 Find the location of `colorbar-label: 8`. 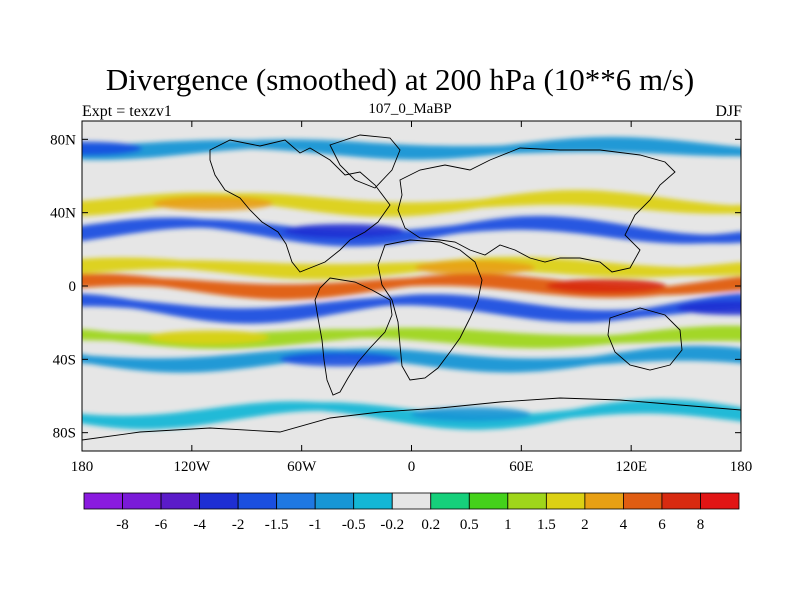

colorbar-label: 8 is located at coordinates (701, 525).